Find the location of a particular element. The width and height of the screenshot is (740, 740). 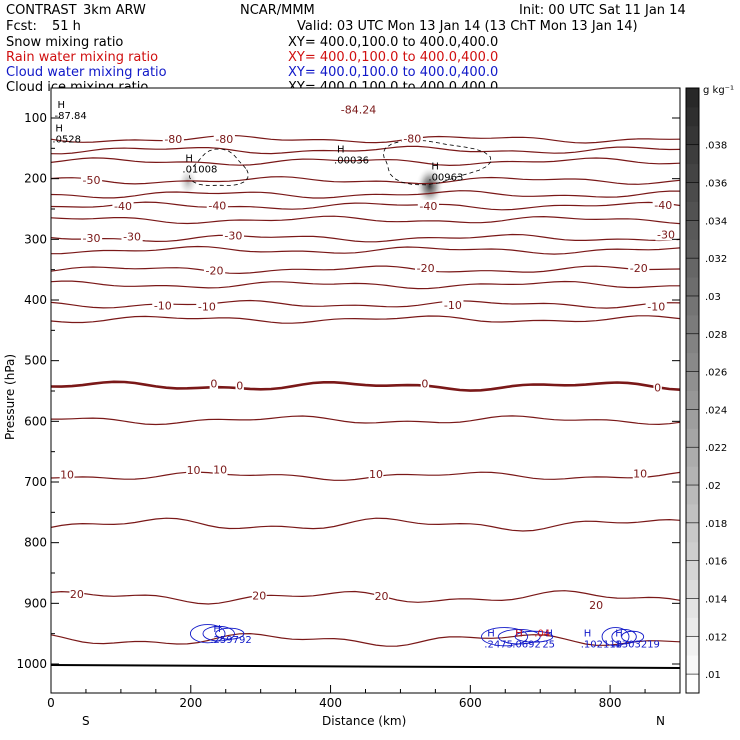

contour-label-25: 10 is located at coordinates (194, 470).